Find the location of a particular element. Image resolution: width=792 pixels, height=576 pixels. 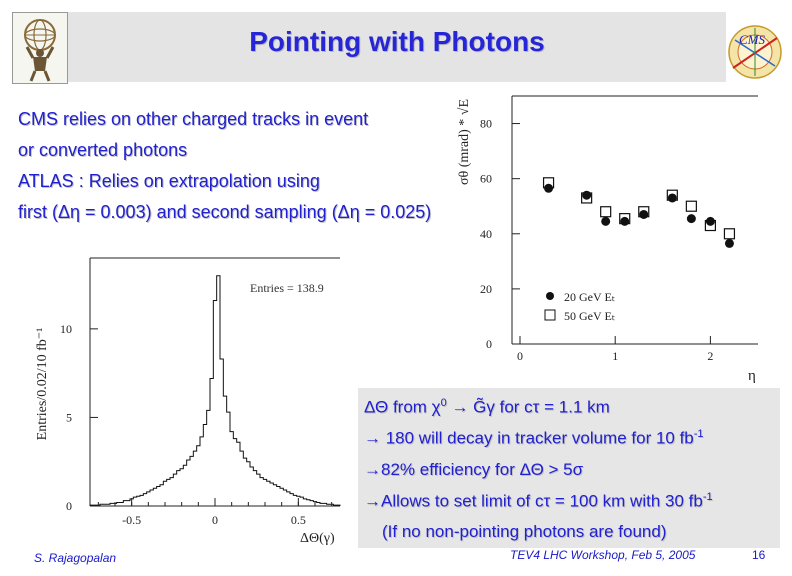

histogram-x-tick-label: 0 is located at coordinates (215, 520).